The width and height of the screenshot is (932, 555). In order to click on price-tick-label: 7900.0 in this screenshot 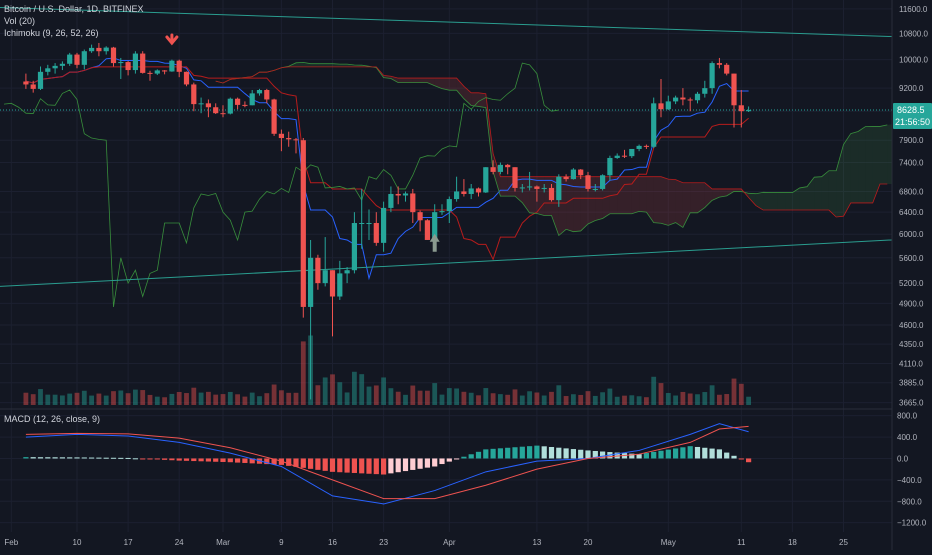, I will do `click(911, 140)`.